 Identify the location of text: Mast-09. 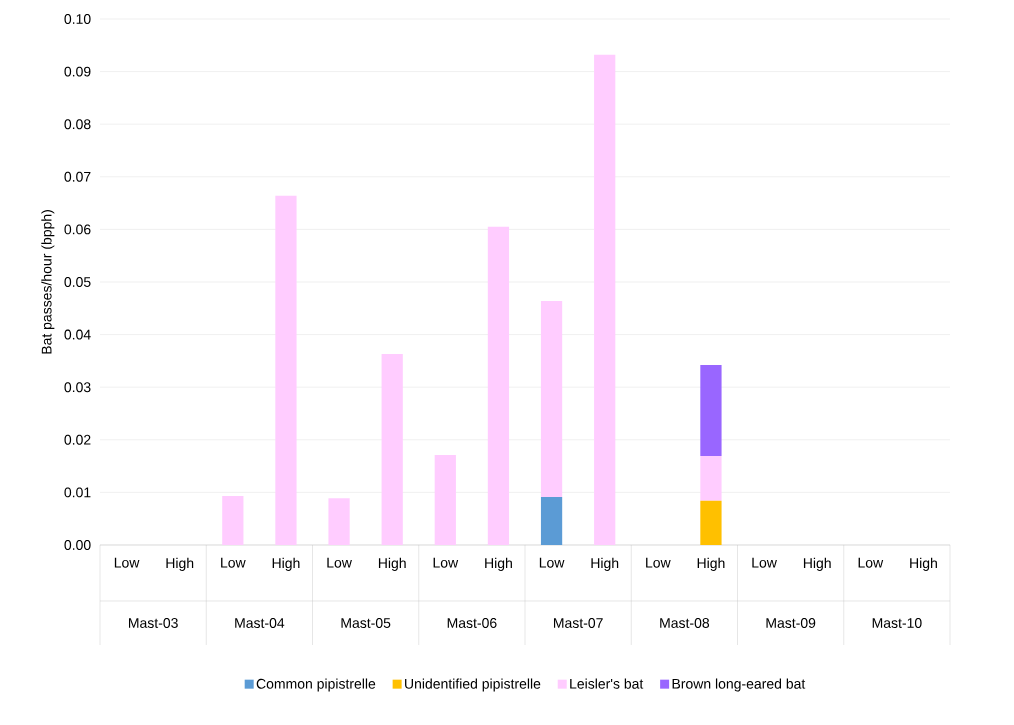
(791, 623).